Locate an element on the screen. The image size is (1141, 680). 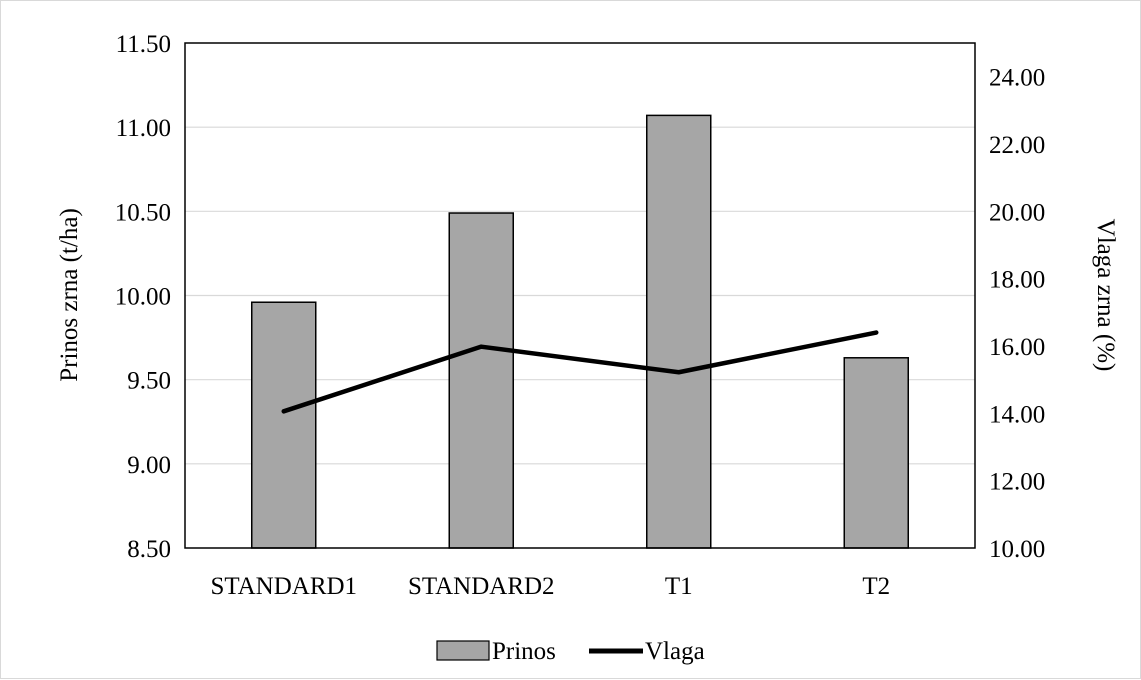
right-tick-label: 24.00 is located at coordinates (1017, 78).